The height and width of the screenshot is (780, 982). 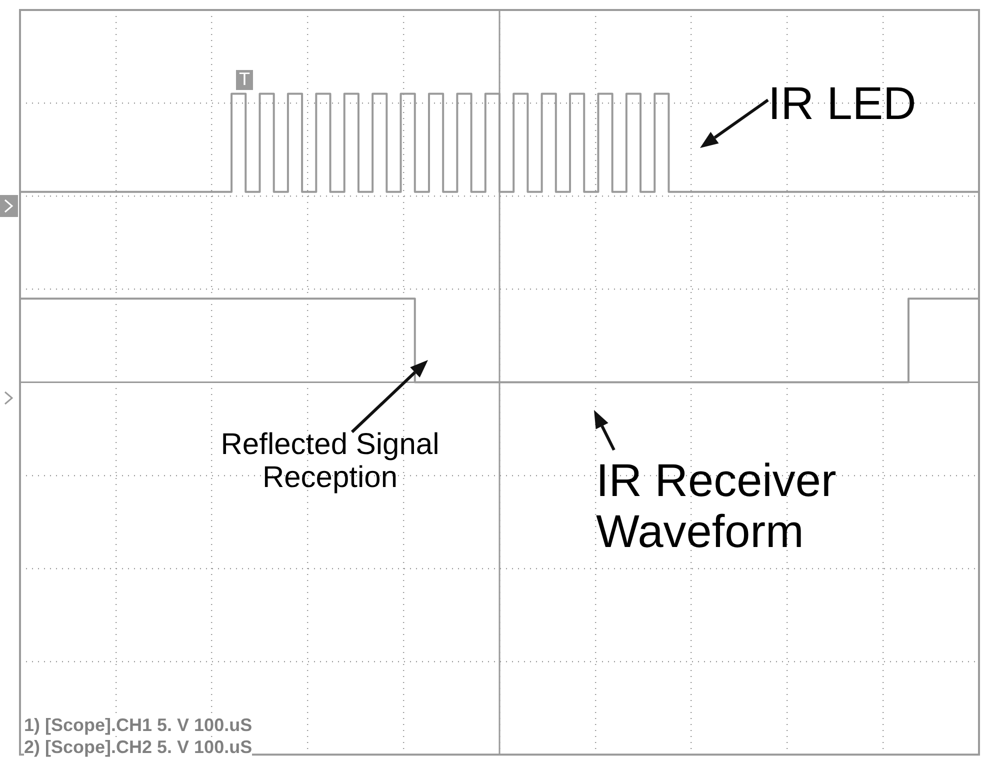 I want to click on text: Reflected Signal Reception, so click(x=330, y=461).